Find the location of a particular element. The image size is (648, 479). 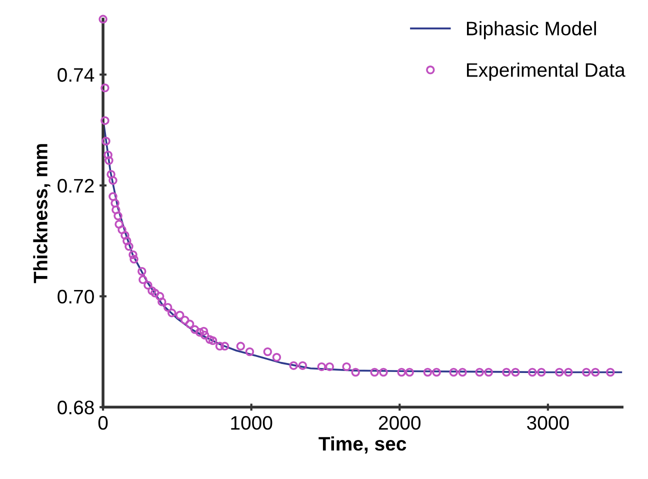

y-tick-label: 0.68 is located at coordinates (76, 407).